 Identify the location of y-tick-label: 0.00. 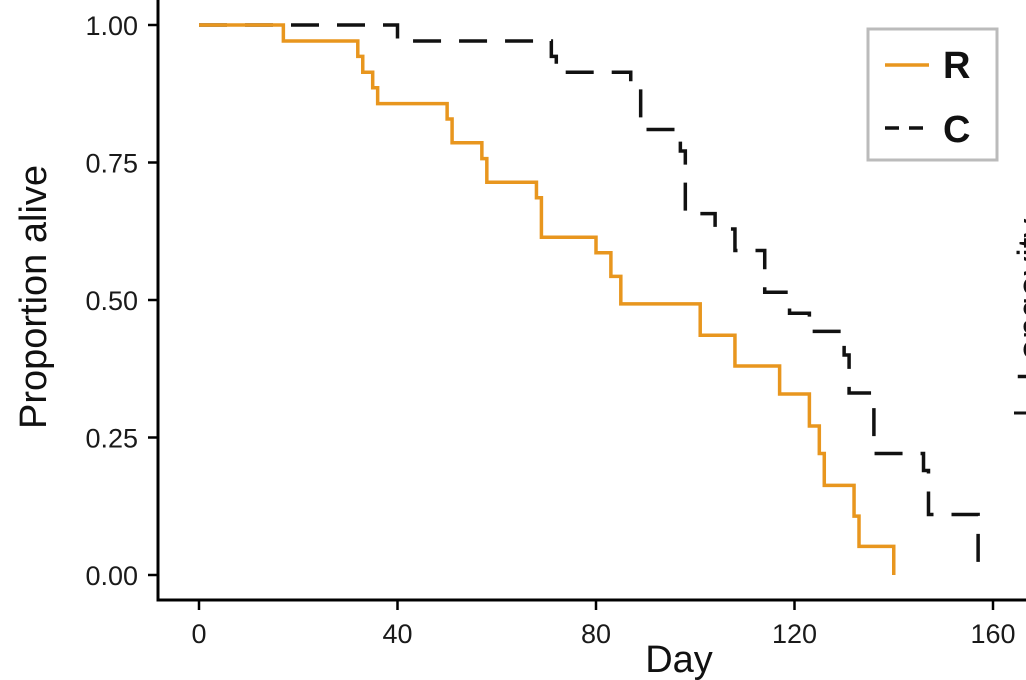
(111, 576).